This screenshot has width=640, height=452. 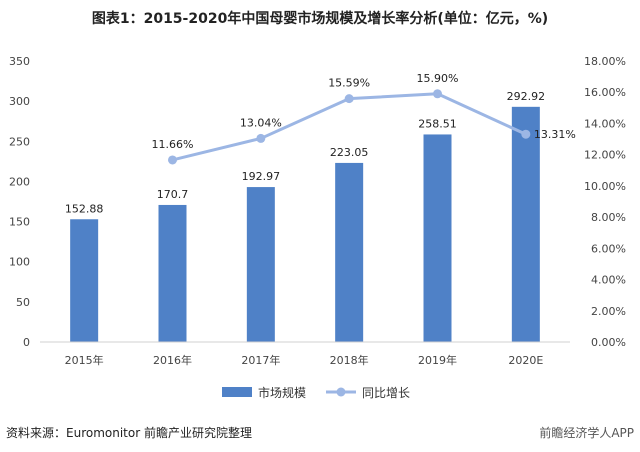 What do you see at coordinates (605, 61) in the screenshot?
I see `right-axis-tick-label: 18.00%` at bounding box center [605, 61].